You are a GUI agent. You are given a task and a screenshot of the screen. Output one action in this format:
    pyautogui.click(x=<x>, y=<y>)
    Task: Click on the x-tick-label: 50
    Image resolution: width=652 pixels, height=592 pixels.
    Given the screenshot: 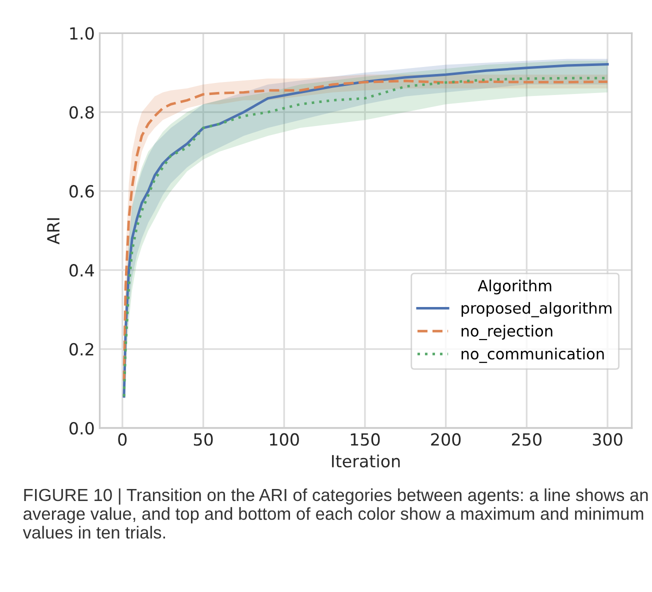 What is the action you would take?
    pyautogui.click(x=203, y=439)
    